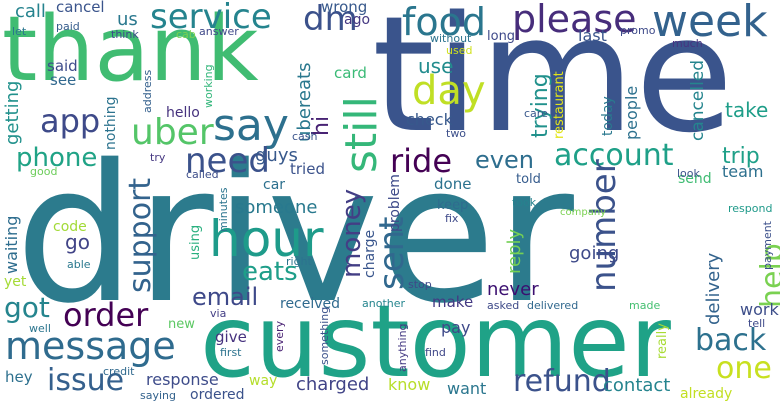  Describe the element at coordinates (395, 203) in the screenshot. I see `word-problem: problem` at that location.